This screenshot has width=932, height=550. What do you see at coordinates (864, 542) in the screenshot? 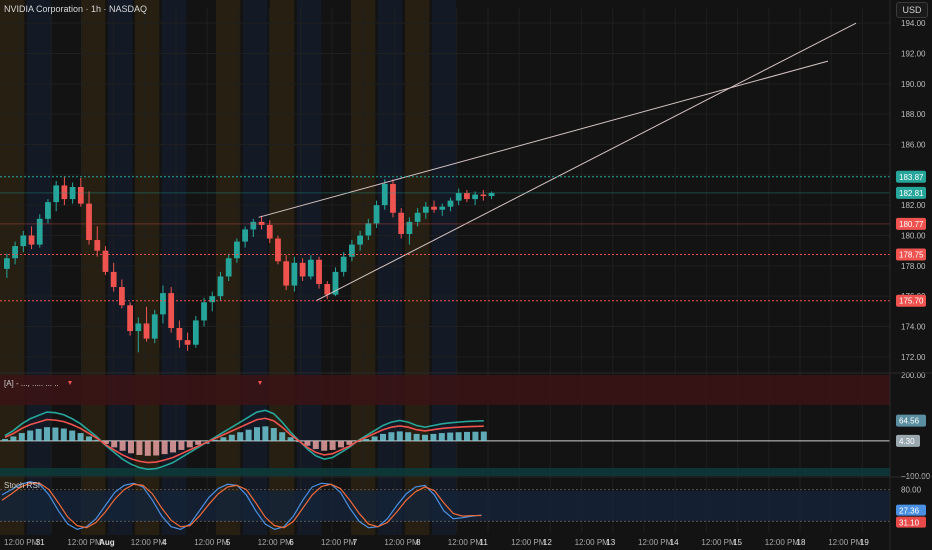
I see `x-tick-label: 19` at bounding box center [864, 542].